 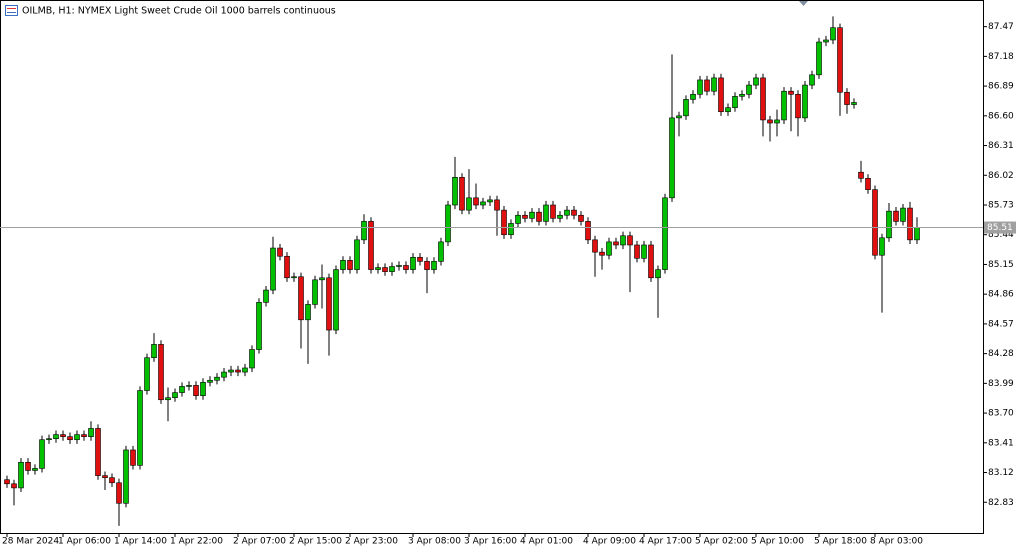 I want to click on x-tick-label: 28 Mar 2024, so click(x=30, y=542).